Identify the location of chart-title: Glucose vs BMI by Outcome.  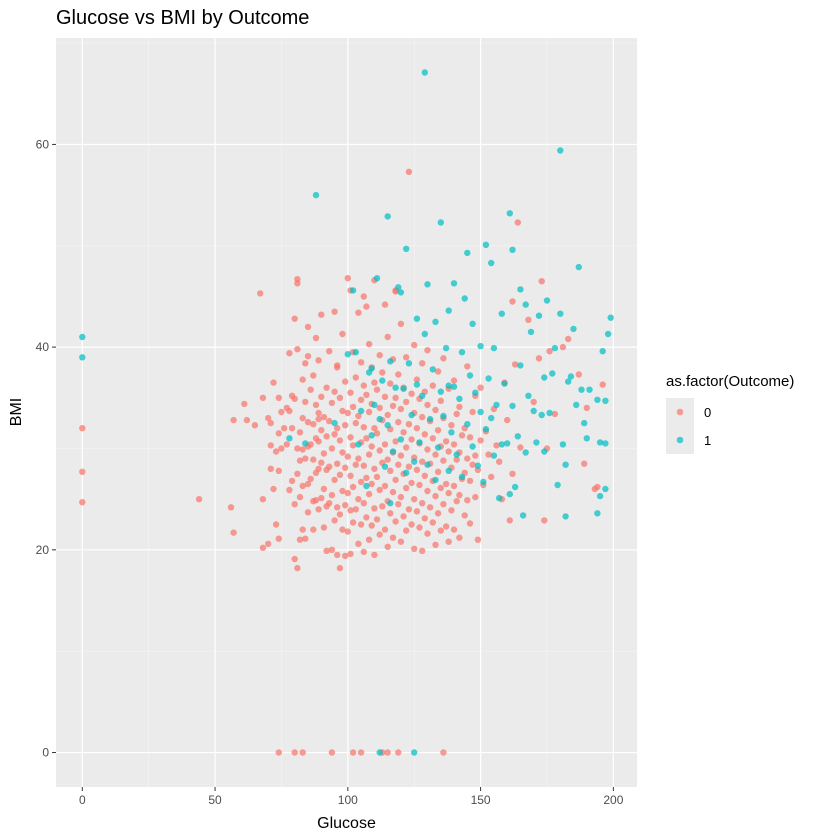
(182, 18).